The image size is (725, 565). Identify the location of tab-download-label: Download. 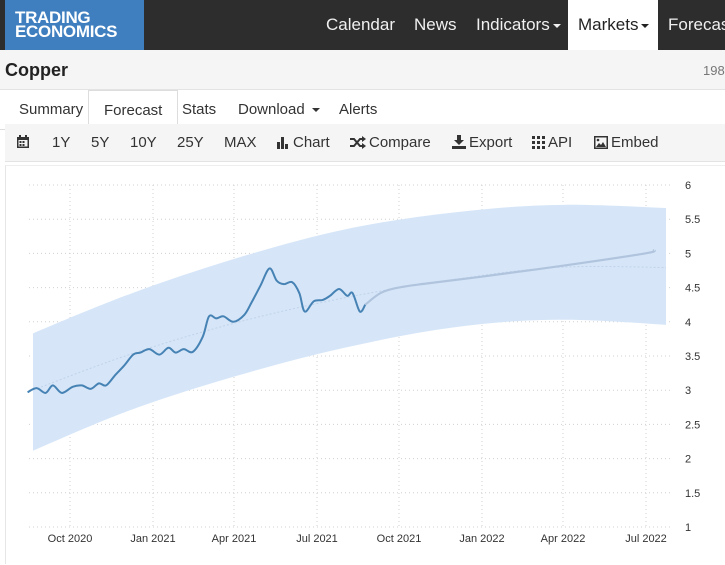
(271, 109).